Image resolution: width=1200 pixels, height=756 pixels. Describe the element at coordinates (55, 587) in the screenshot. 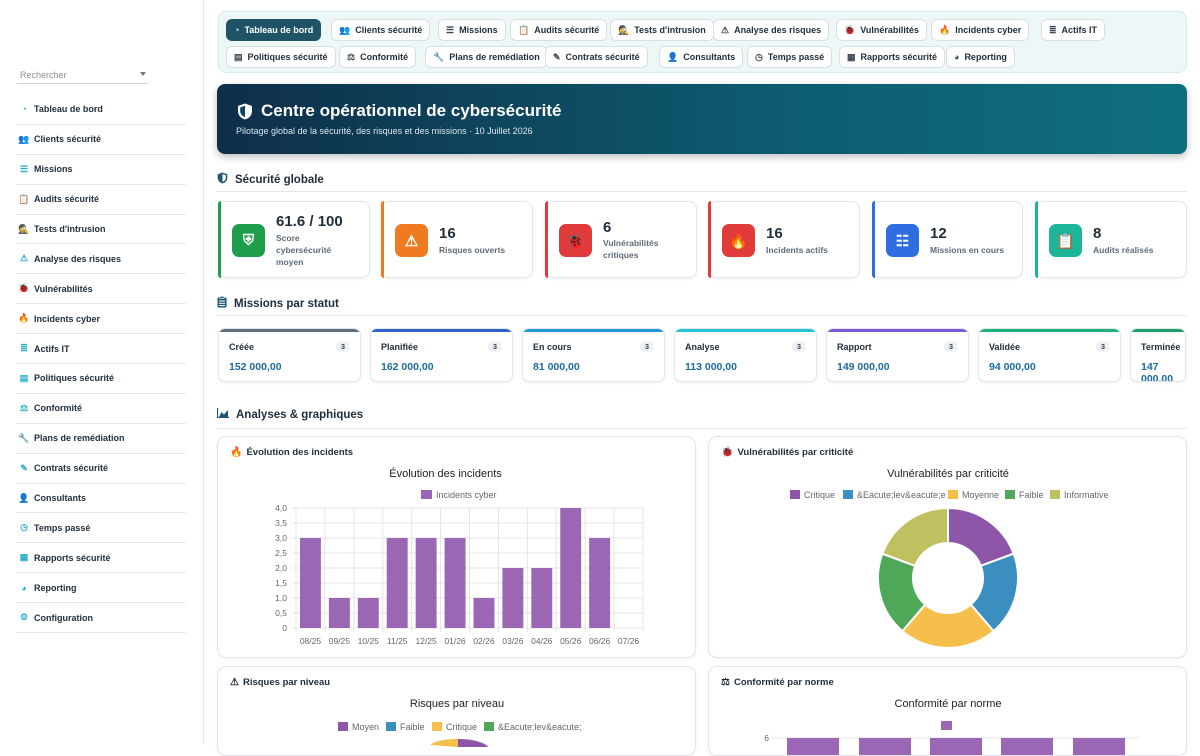

I see `sidebar-item-label: Reporting` at that location.